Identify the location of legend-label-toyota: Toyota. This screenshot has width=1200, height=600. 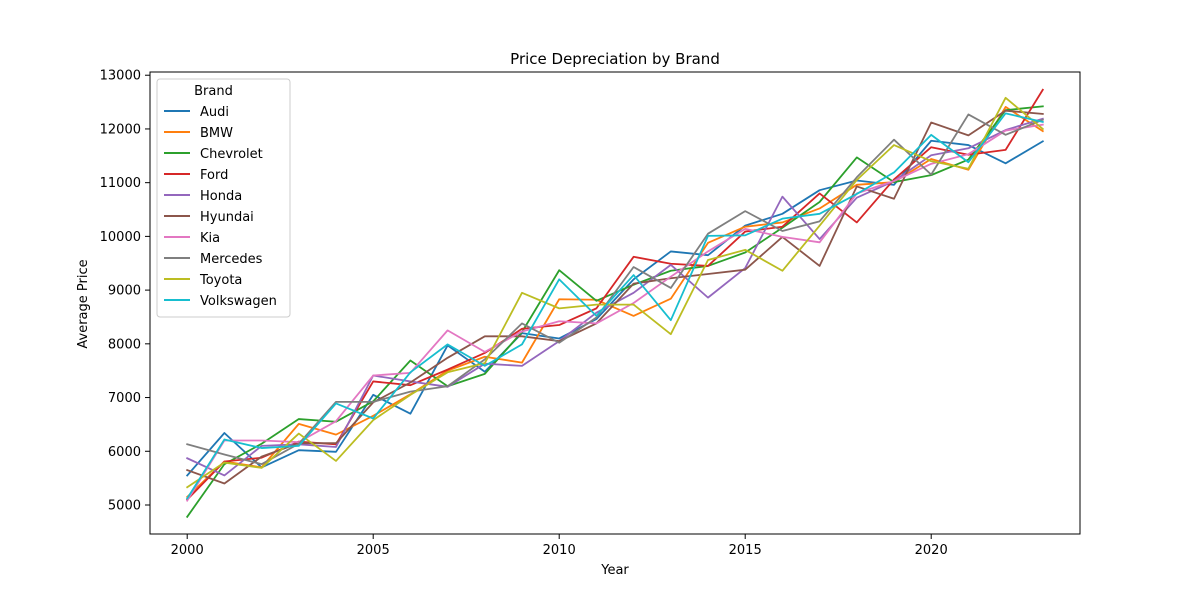
(220, 280).